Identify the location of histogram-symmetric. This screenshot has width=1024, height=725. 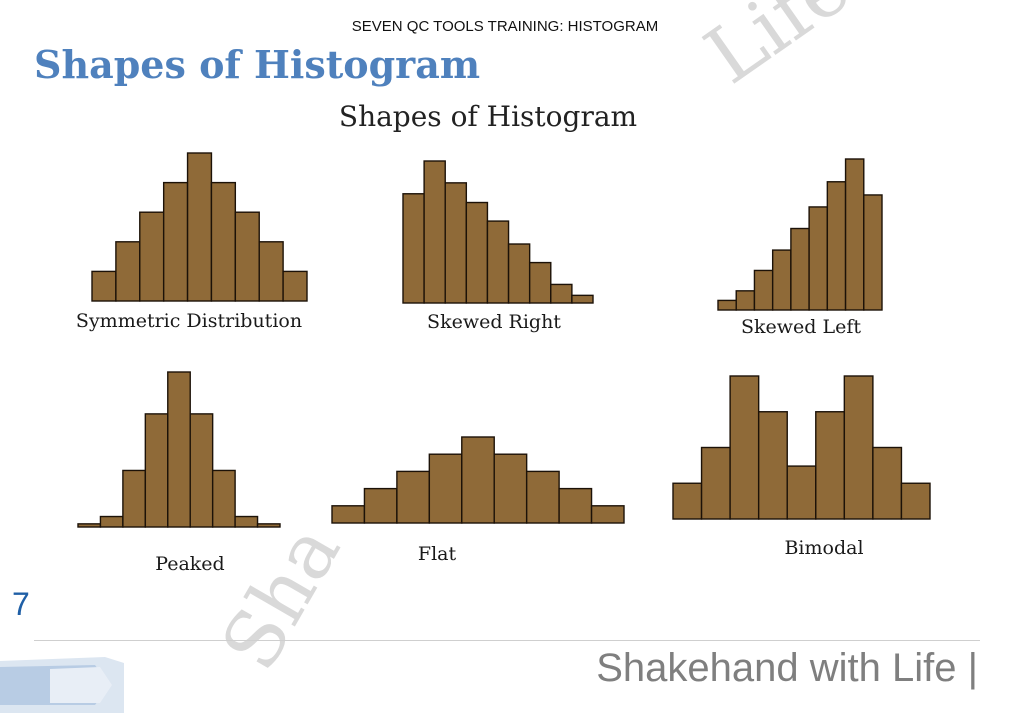
(199, 227).